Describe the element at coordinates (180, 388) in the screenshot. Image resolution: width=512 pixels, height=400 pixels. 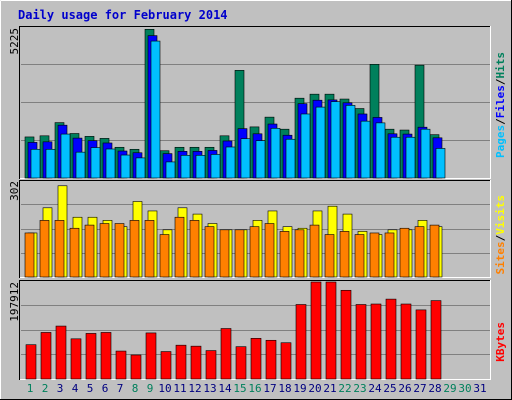
I see `x-tick-label-11: 11` at that location.